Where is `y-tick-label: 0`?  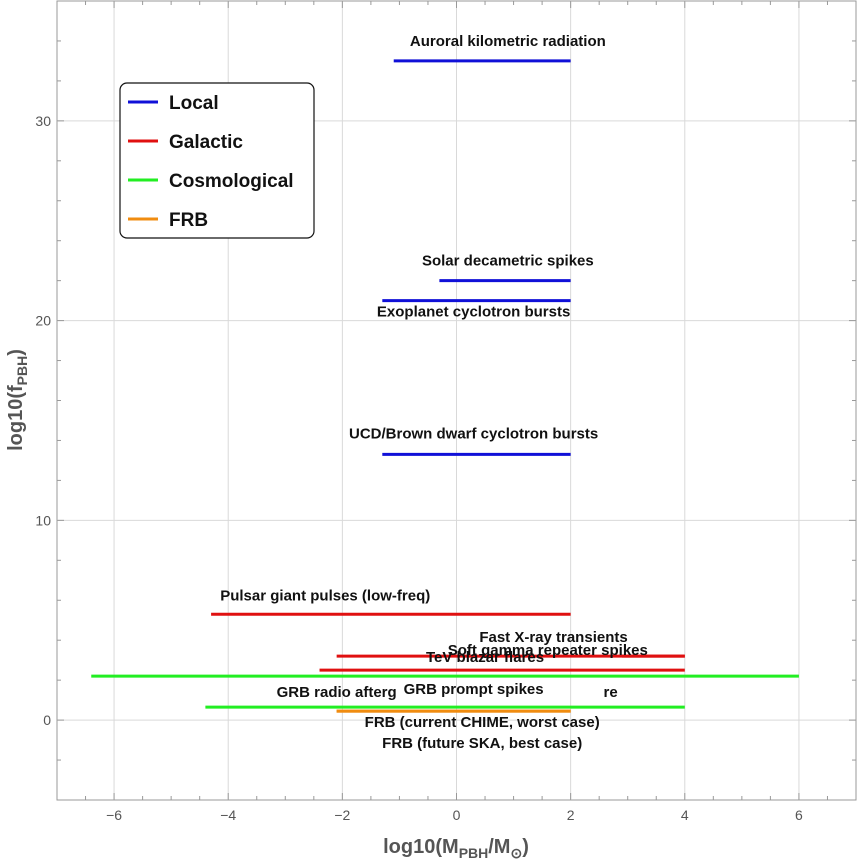 y-tick-label: 0 is located at coordinates (47, 720).